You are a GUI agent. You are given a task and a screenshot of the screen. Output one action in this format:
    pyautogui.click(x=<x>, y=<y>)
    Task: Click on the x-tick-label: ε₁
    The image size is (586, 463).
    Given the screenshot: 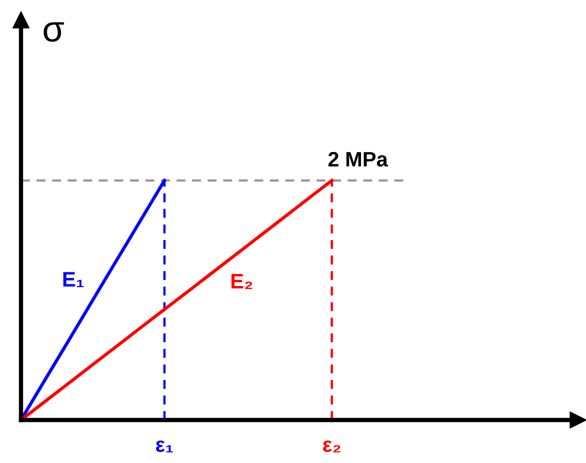 What is the action you would take?
    pyautogui.click(x=164, y=446)
    